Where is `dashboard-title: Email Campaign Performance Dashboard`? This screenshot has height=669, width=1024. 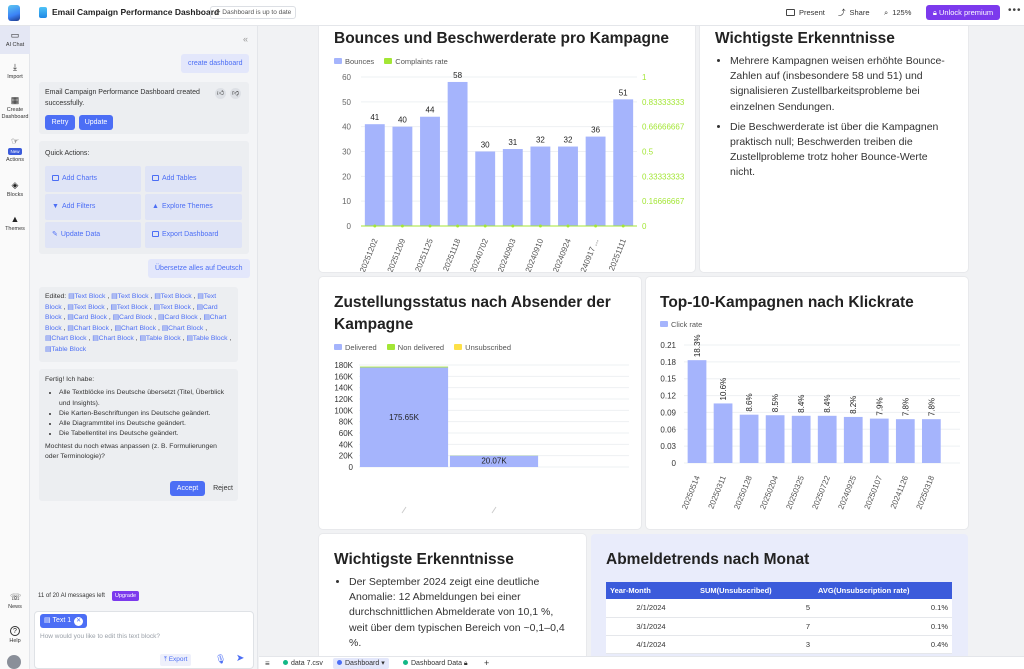 dashboard-title: Email Campaign Performance Dashboard is located at coordinates (136, 12).